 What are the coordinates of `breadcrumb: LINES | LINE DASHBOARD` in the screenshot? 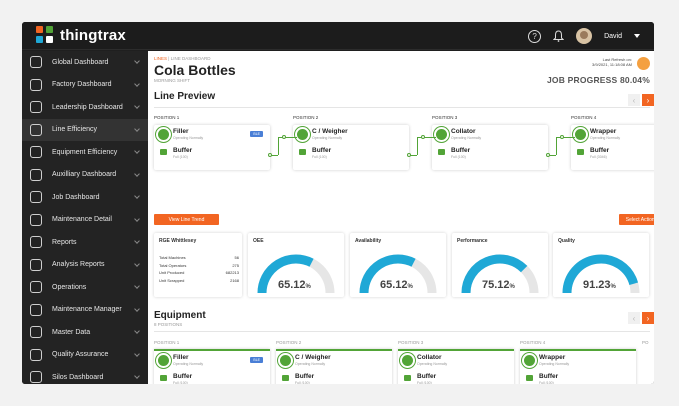 It's located at (182, 58).